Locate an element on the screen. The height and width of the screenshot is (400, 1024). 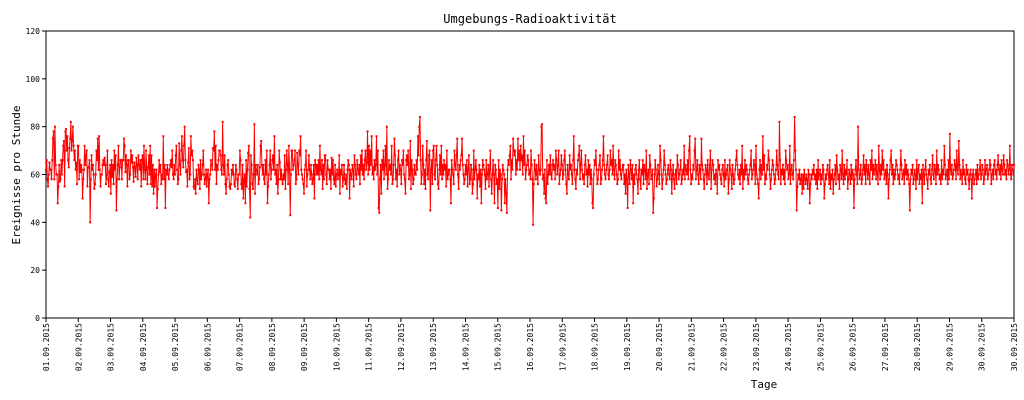
x-tick-label: 03.09.2015 is located at coordinates (111, 347).